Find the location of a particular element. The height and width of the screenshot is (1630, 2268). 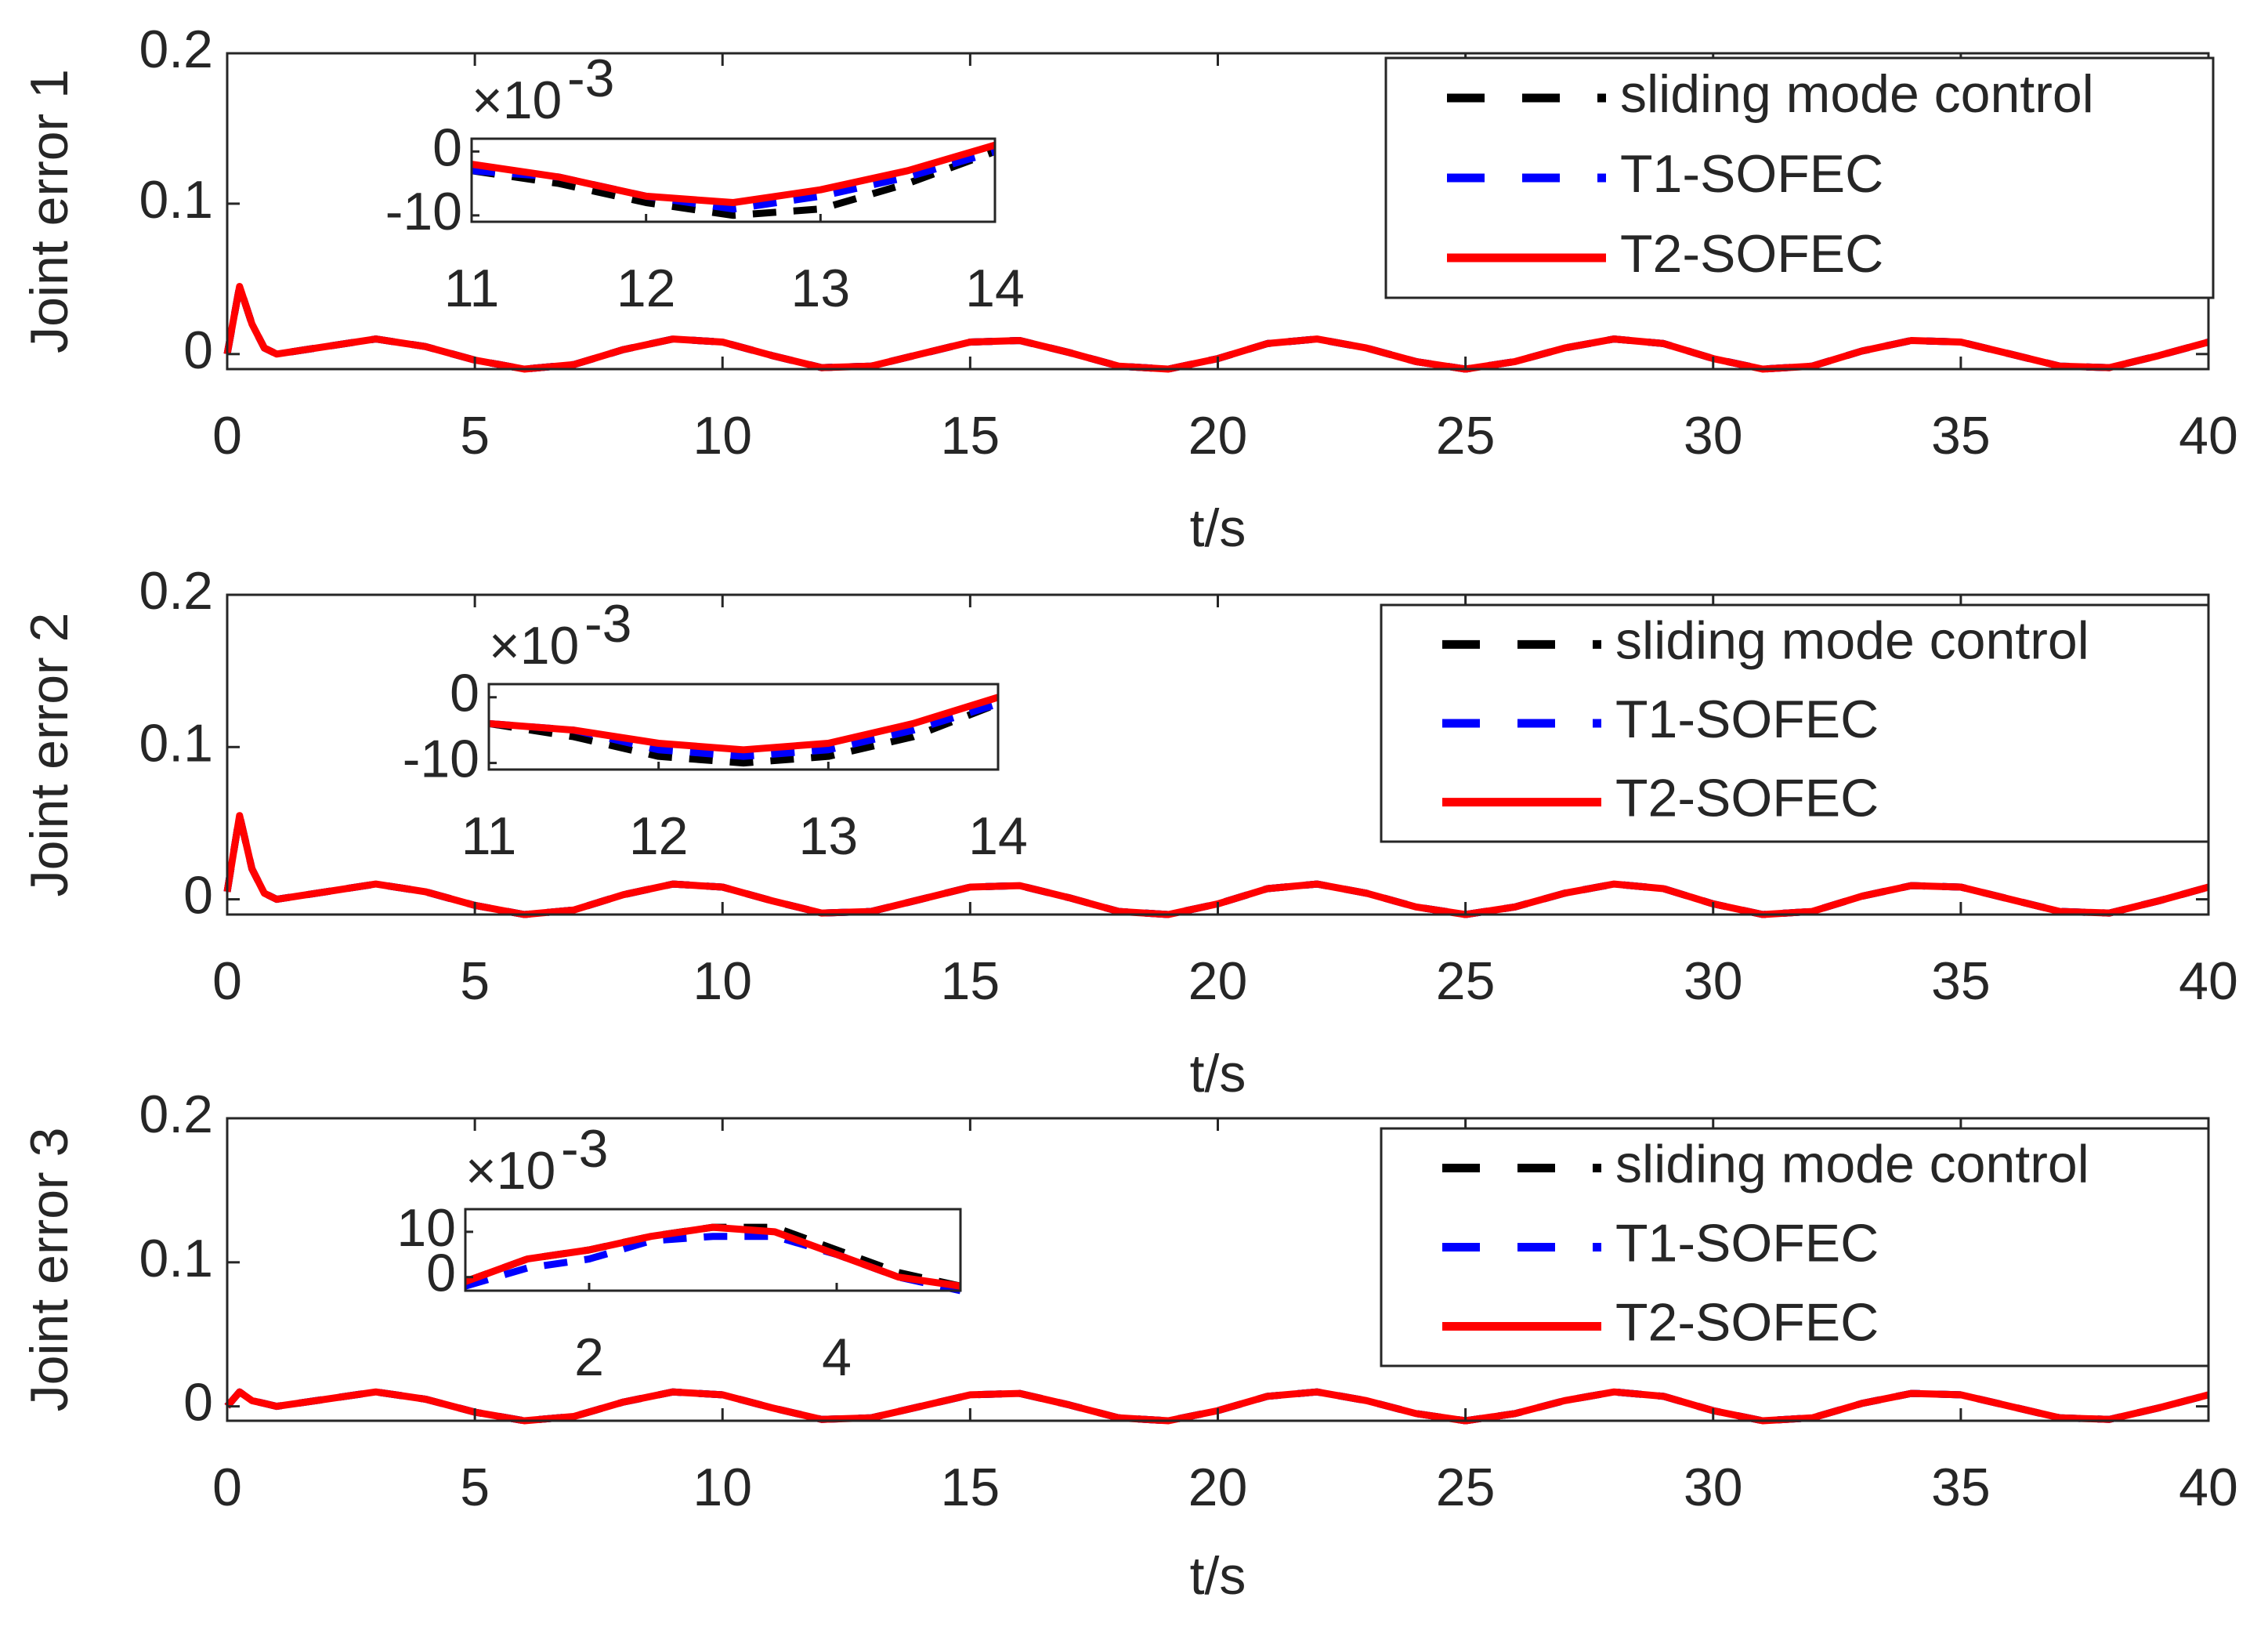

inset-y-tick-label: 10 is located at coordinates (426, 1228).